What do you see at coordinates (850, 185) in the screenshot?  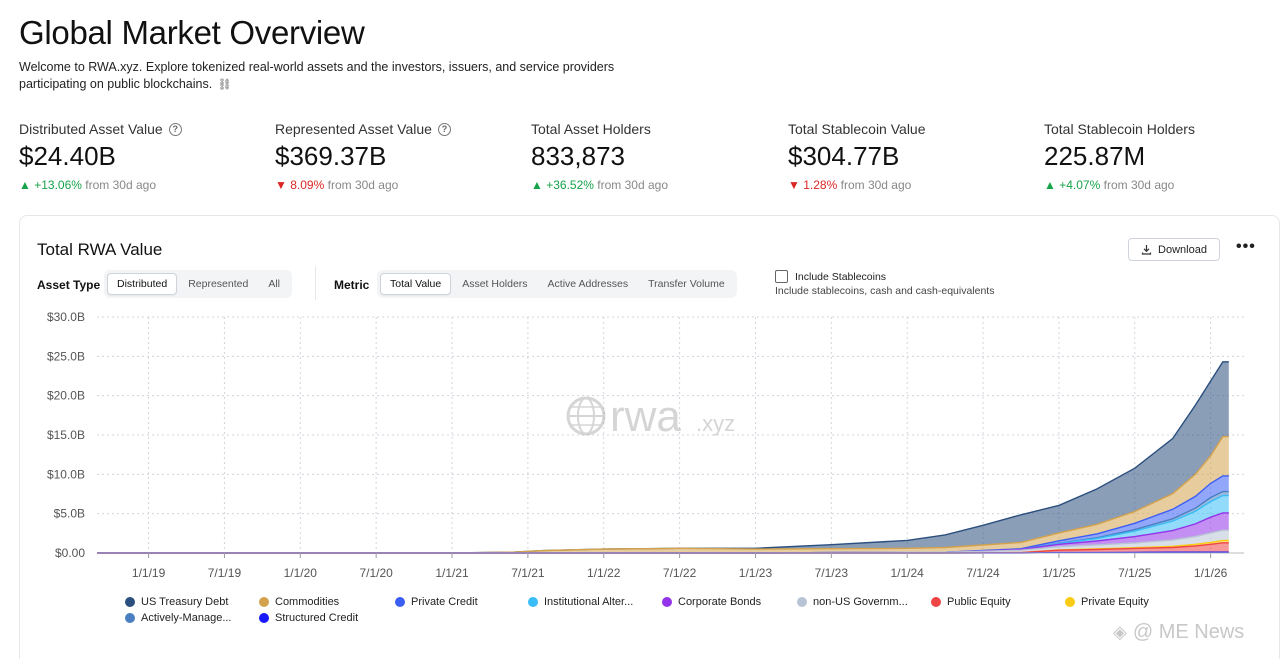 I see `stat-change: ▼ 1.28% from 30d ago` at bounding box center [850, 185].